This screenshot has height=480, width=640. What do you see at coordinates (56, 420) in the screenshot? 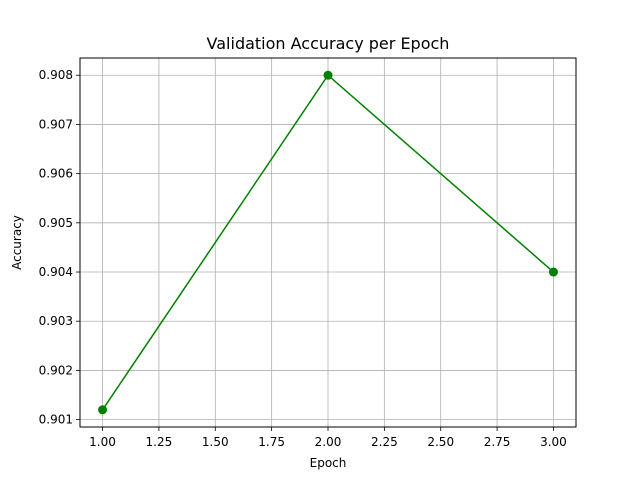
I see `y-tick-label: 0.901` at bounding box center [56, 420].